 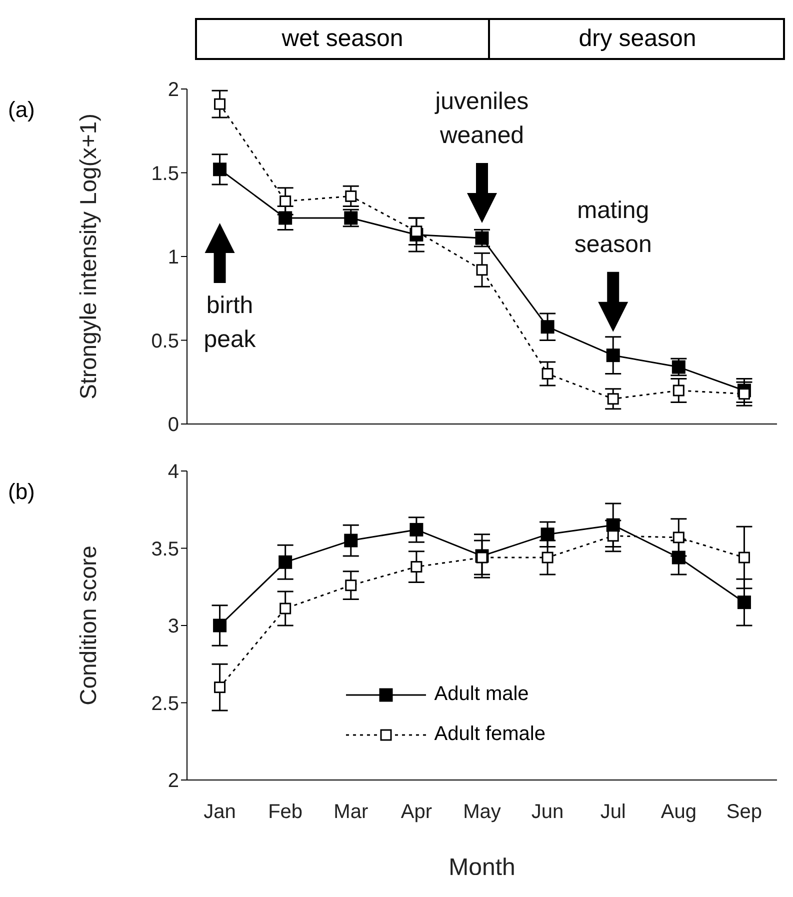 I want to click on legend-label: Adult male, so click(x=481, y=694).